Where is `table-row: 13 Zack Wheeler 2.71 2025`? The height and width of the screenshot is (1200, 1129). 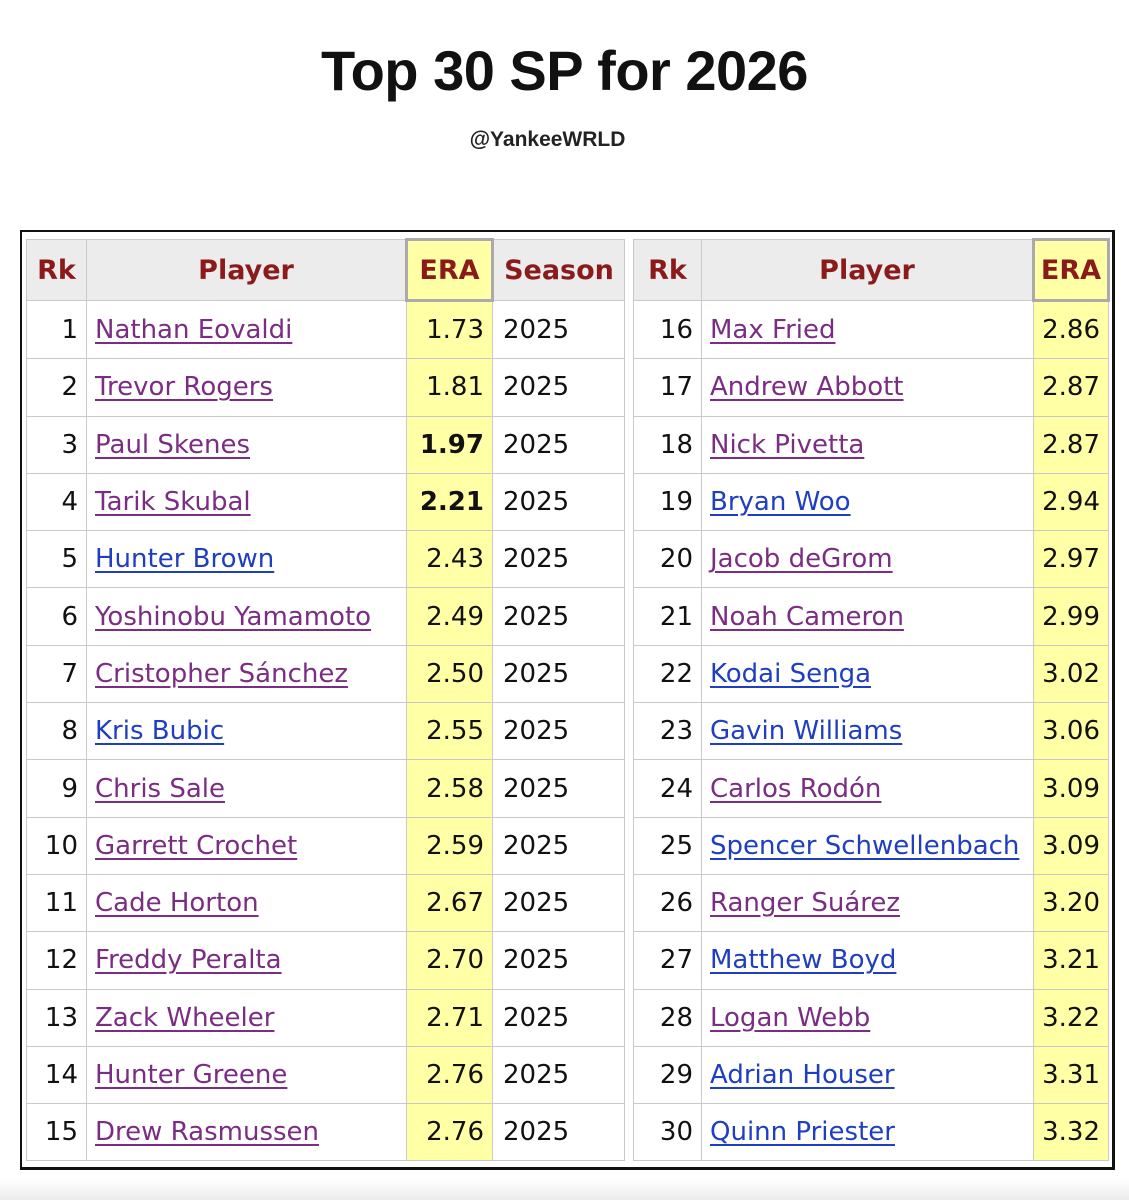 table-row: 13 Zack Wheeler 2.71 2025 is located at coordinates (325, 1017).